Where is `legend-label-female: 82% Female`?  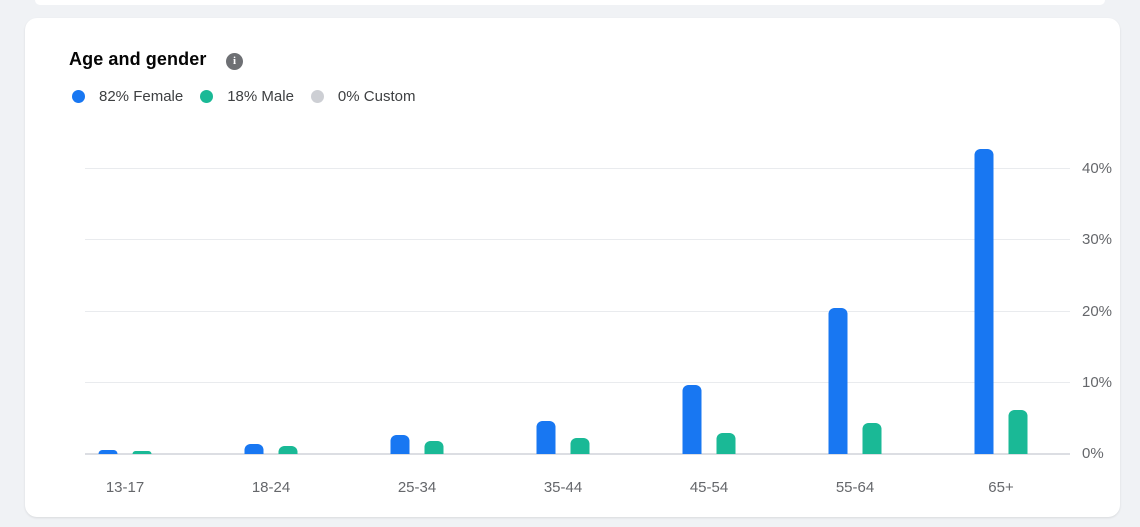 legend-label-female: 82% Female is located at coordinates (141, 96).